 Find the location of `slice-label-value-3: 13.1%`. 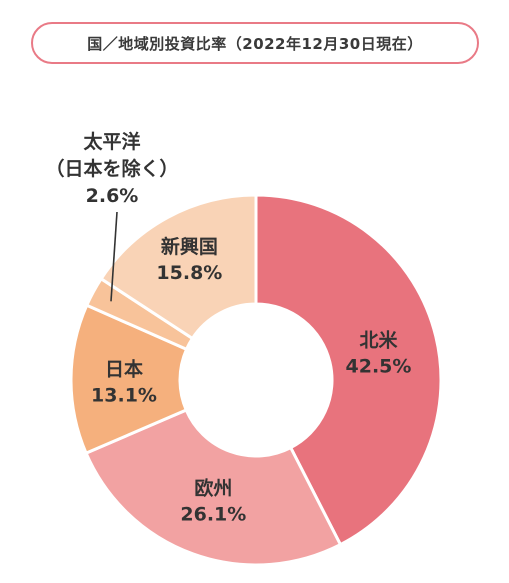

slice-label-value-3: 13.1% is located at coordinates (124, 395).